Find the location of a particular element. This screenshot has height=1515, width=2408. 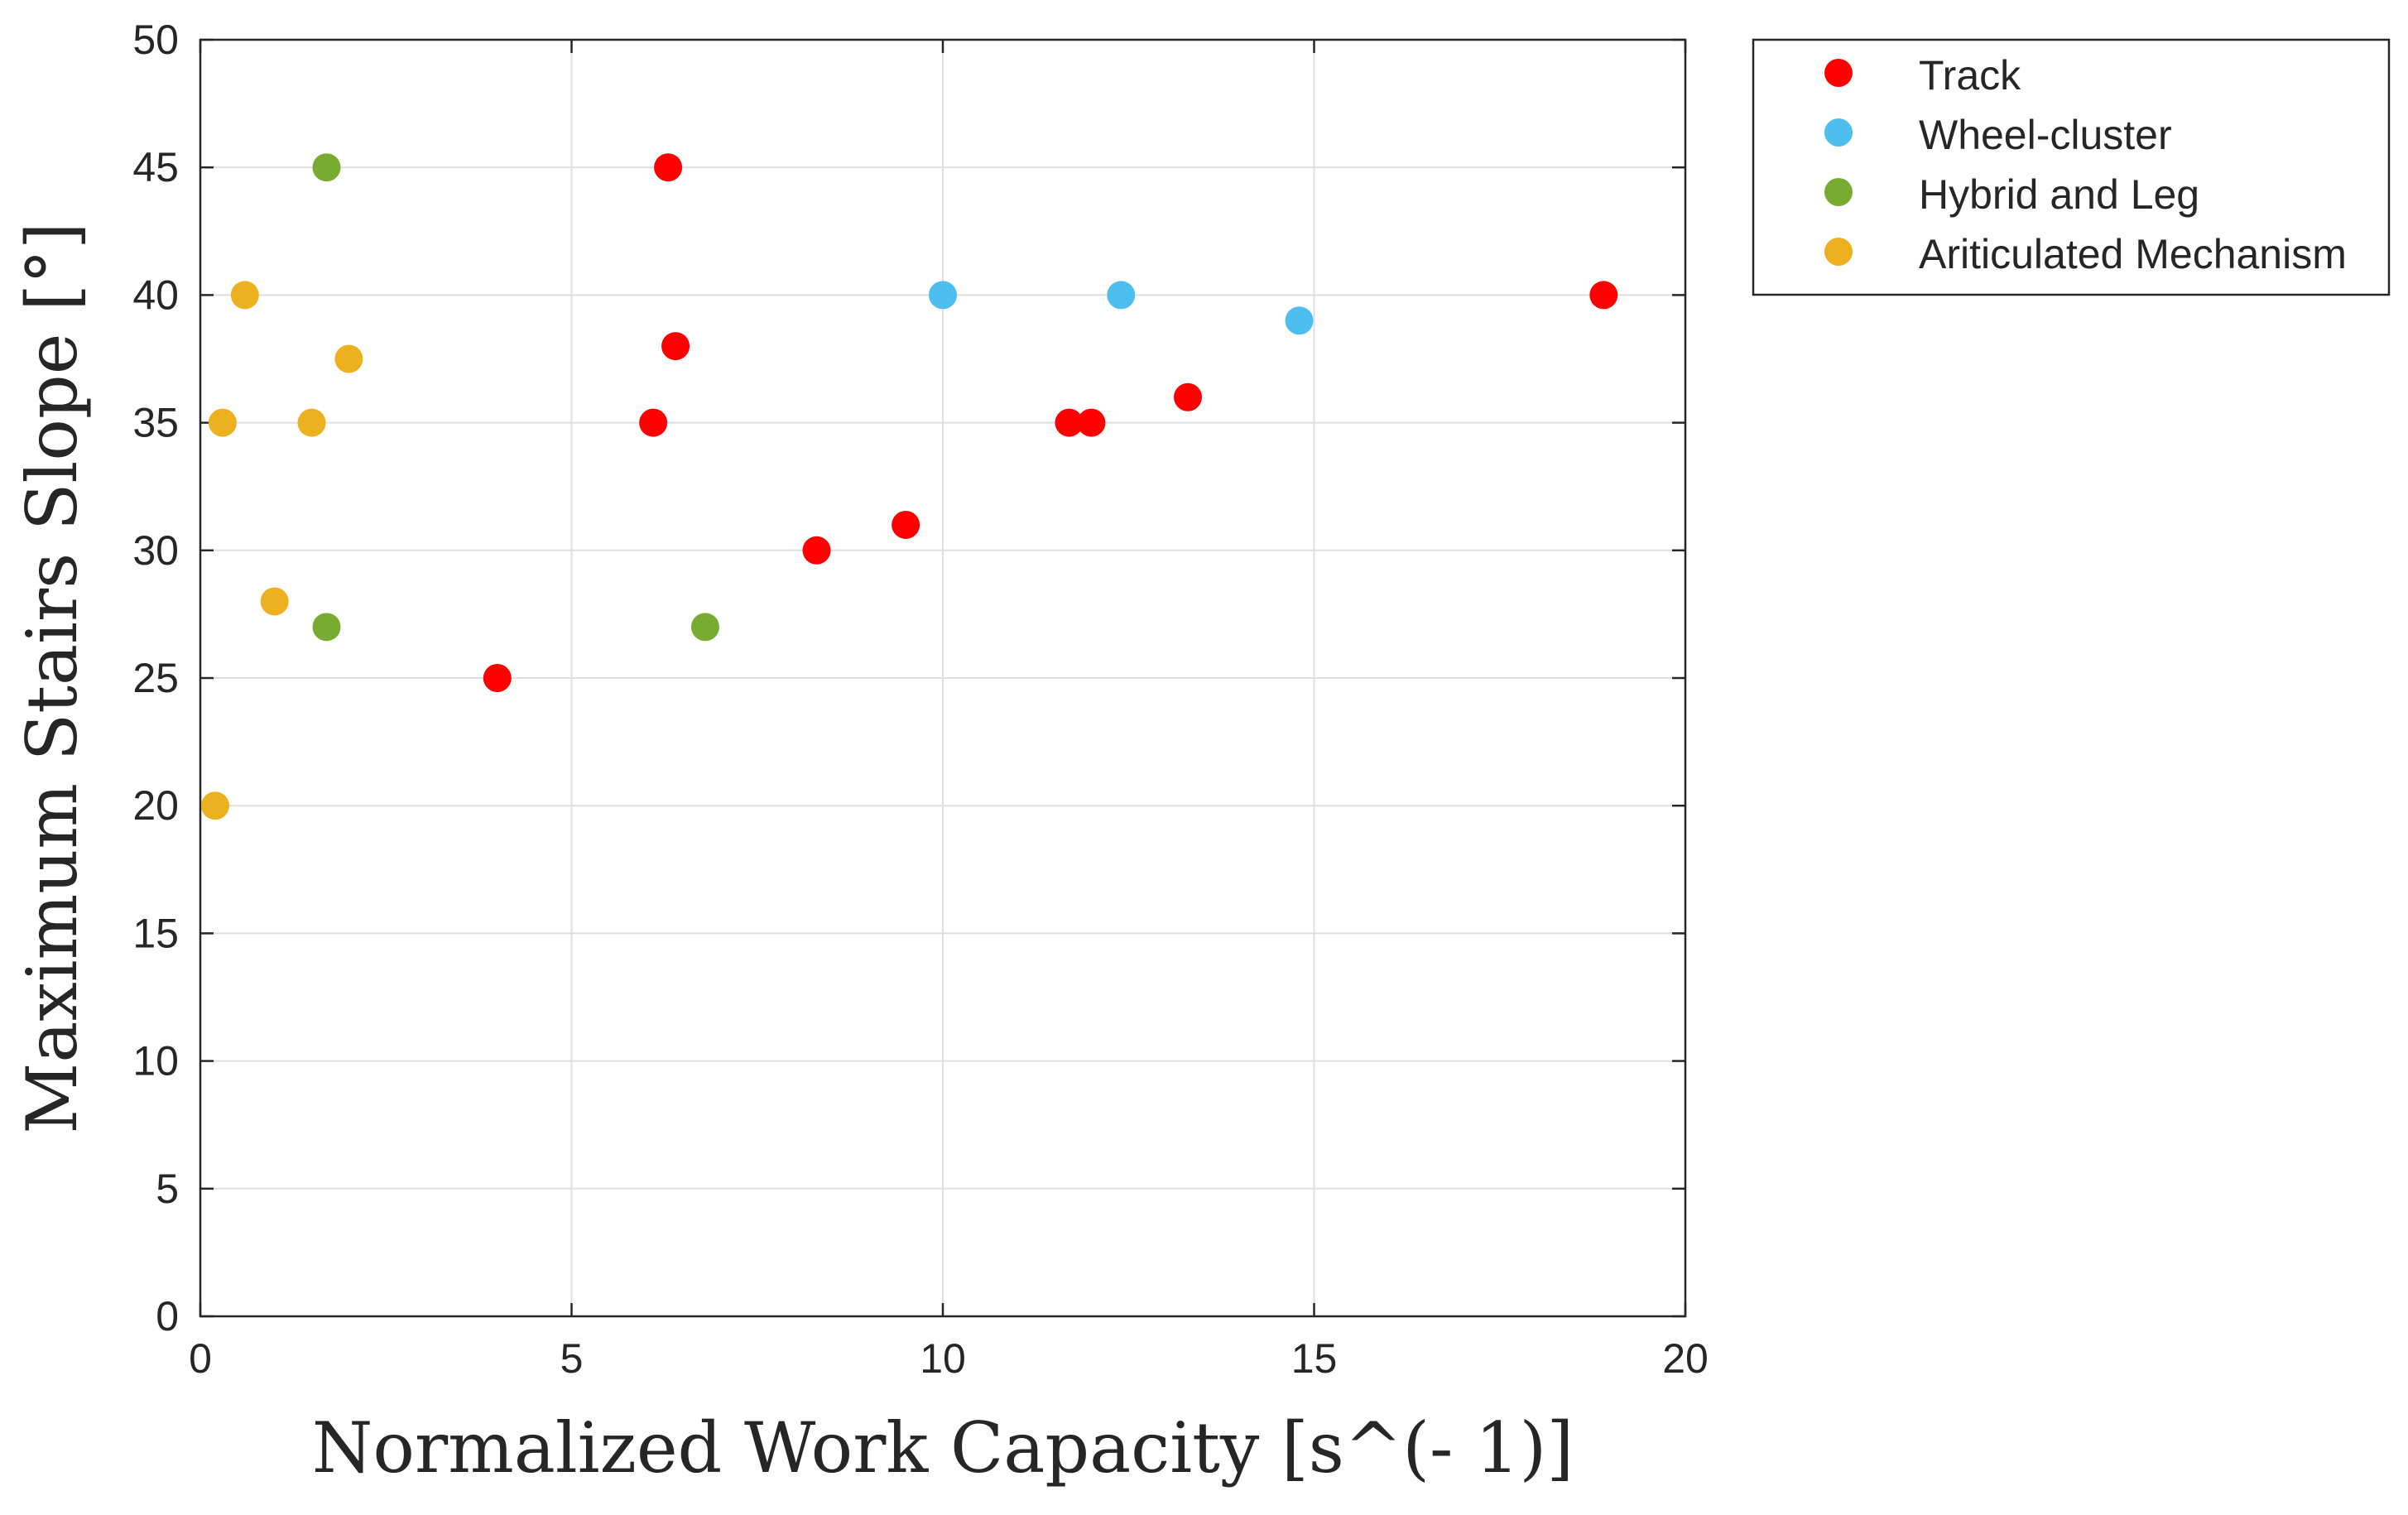

x-tick-label: 20 is located at coordinates (1685, 1358).